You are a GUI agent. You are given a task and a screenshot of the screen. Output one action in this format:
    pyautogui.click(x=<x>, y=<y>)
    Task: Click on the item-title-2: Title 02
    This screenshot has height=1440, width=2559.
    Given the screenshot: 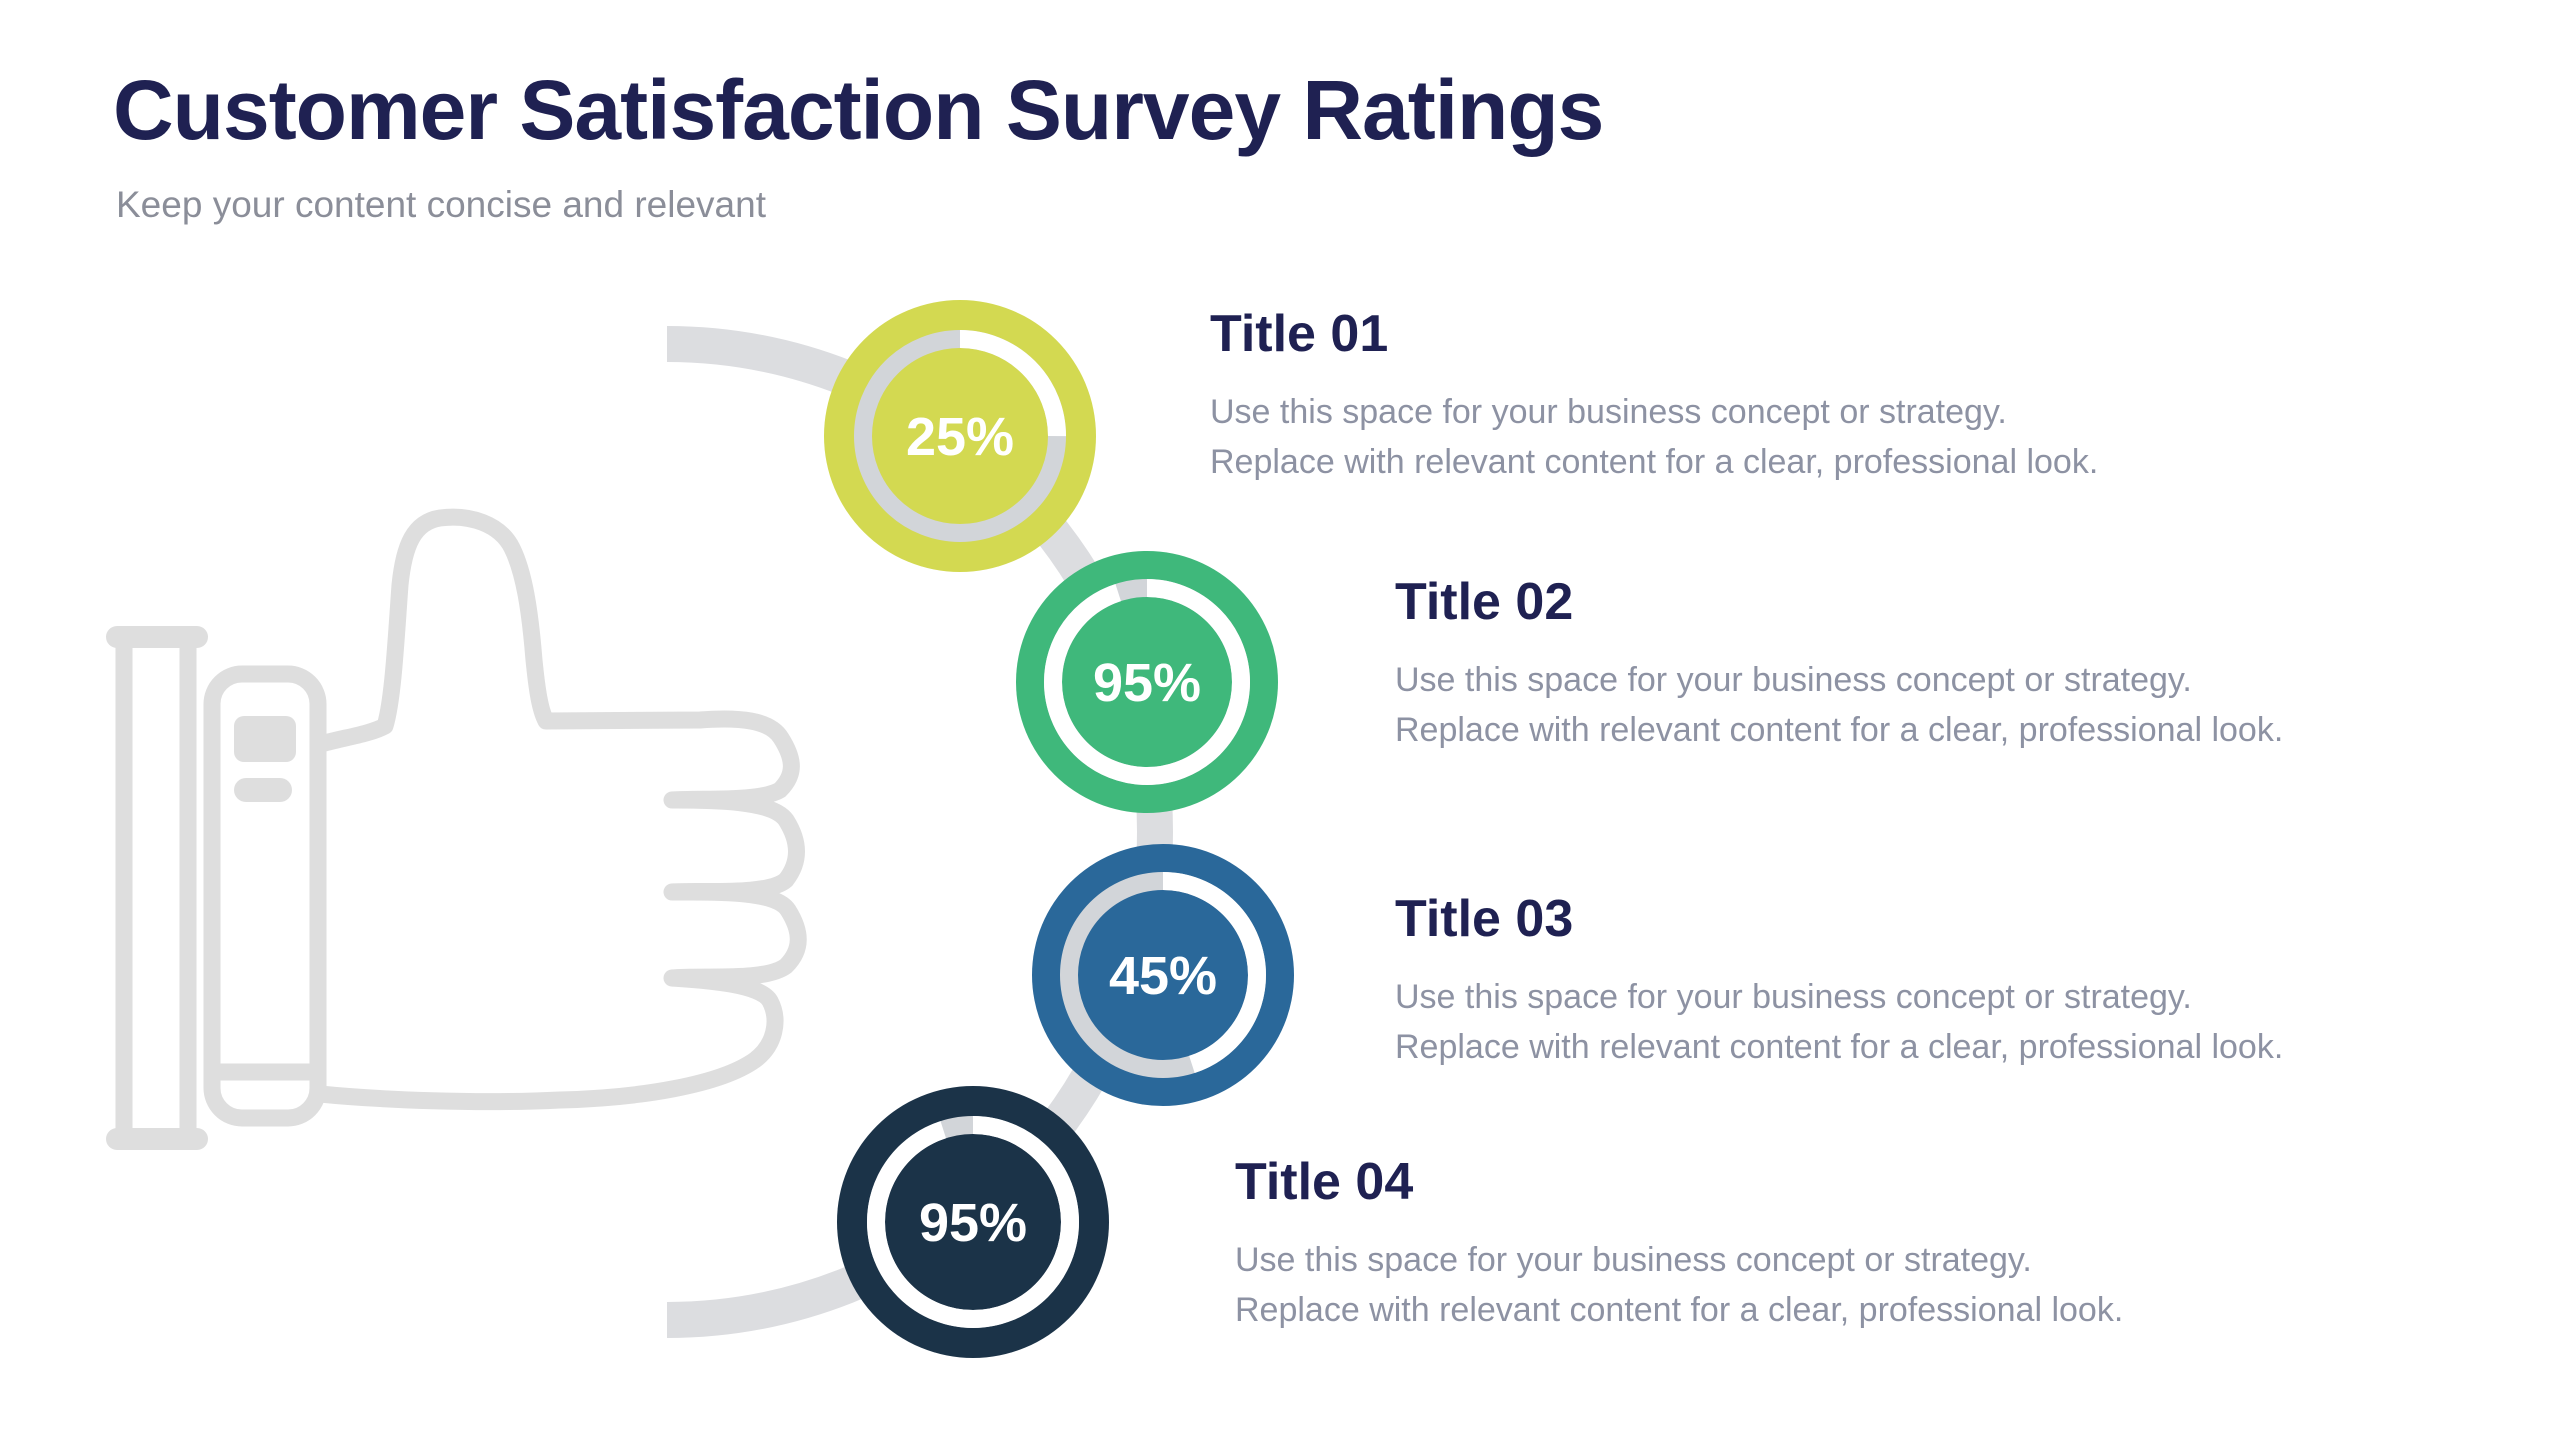 What is the action you would take?
    pyautogui.click(x=1484, y=602)
    